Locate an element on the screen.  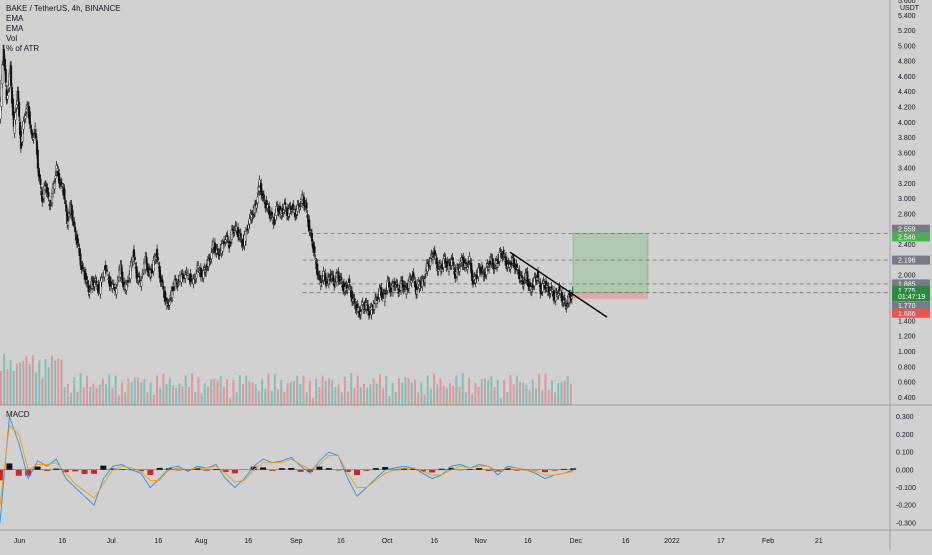
stop-zone is located at coordinates (610, 296).